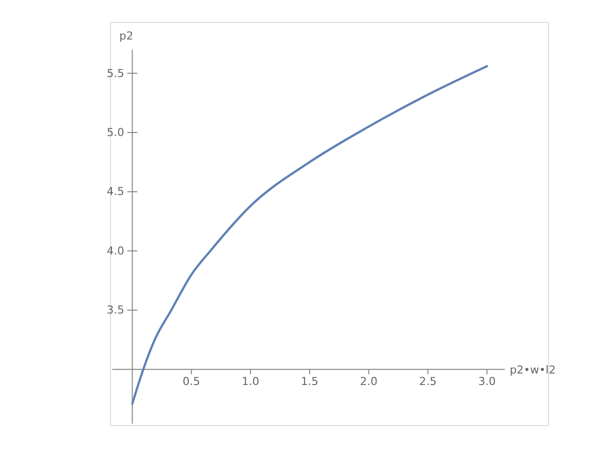  What do you see at coordinates (115, 310) in the screenshot?
I see `y-tick-label: 3.5` at bounding box center [115, 310].